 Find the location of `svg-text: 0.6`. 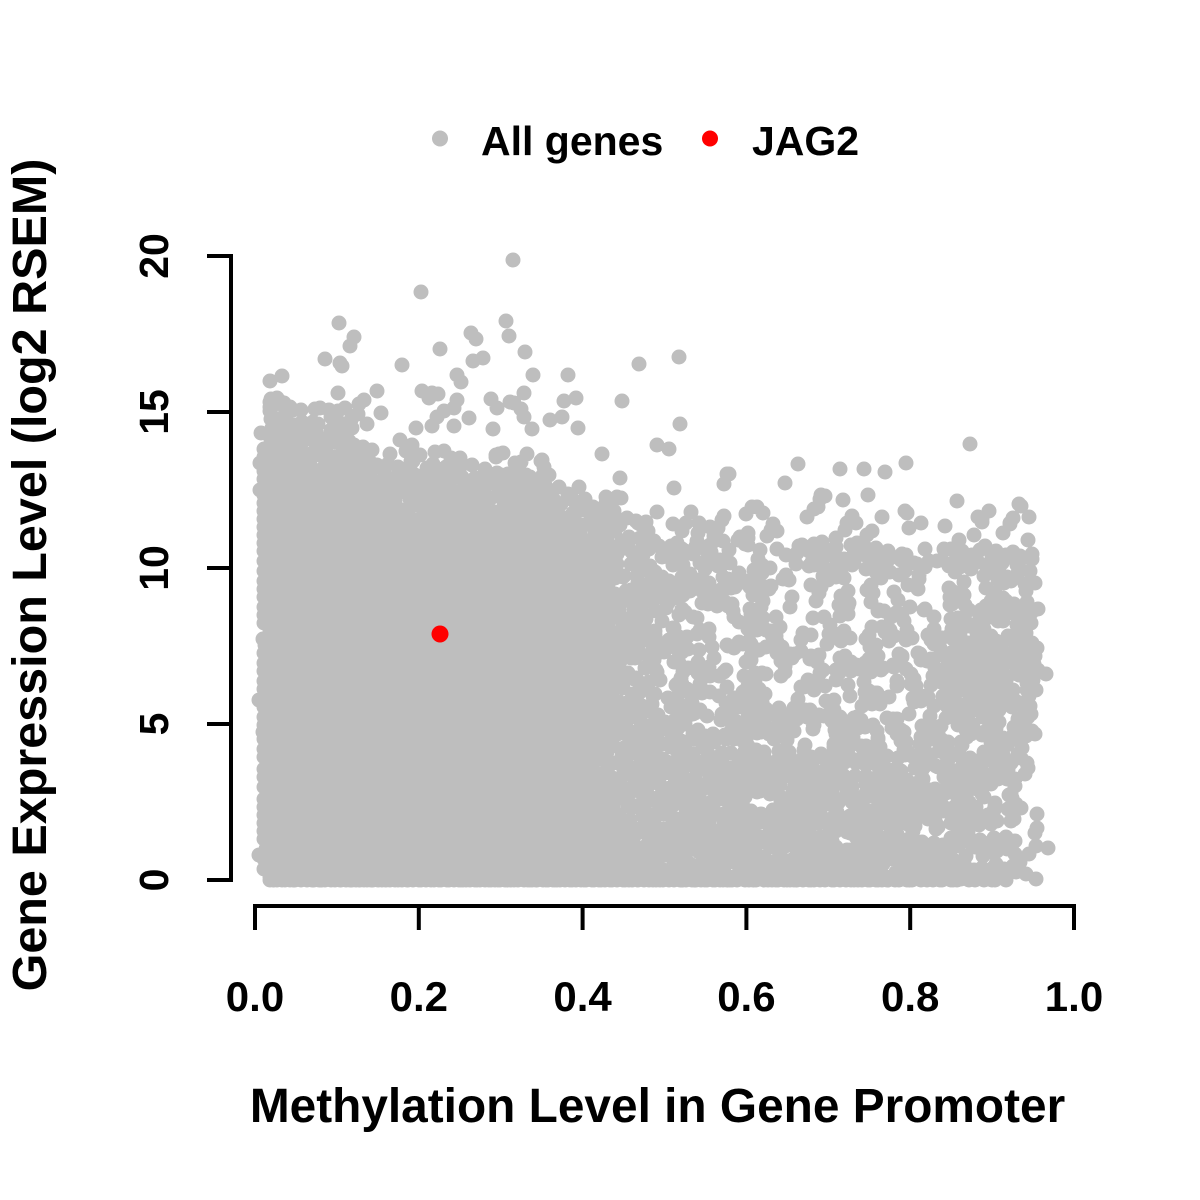

svg-text: 0.6 is located at coordinates (746, 996).